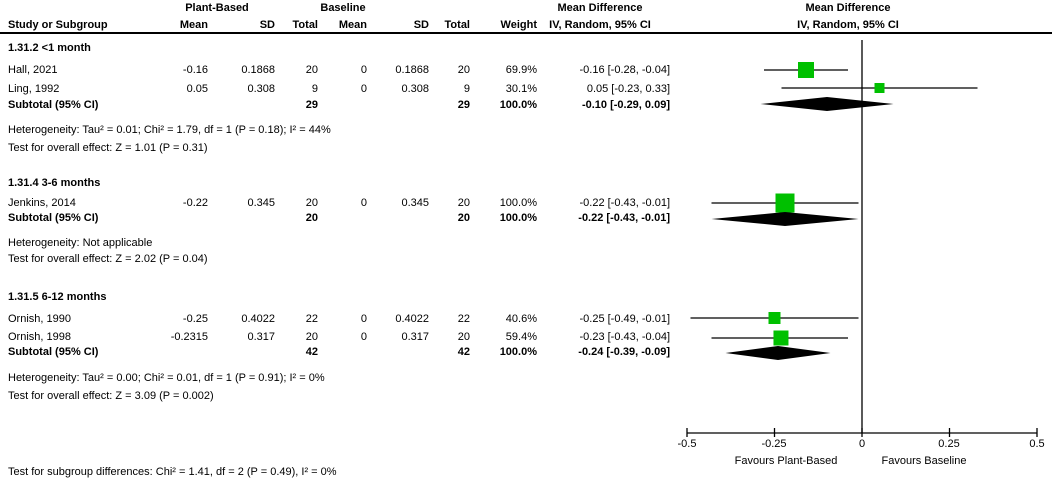 The image size is (1052, 480). Describe the element at coordinates (58, 25) in the screenshot. I see `column-study: Study or Subgroup` at that location.